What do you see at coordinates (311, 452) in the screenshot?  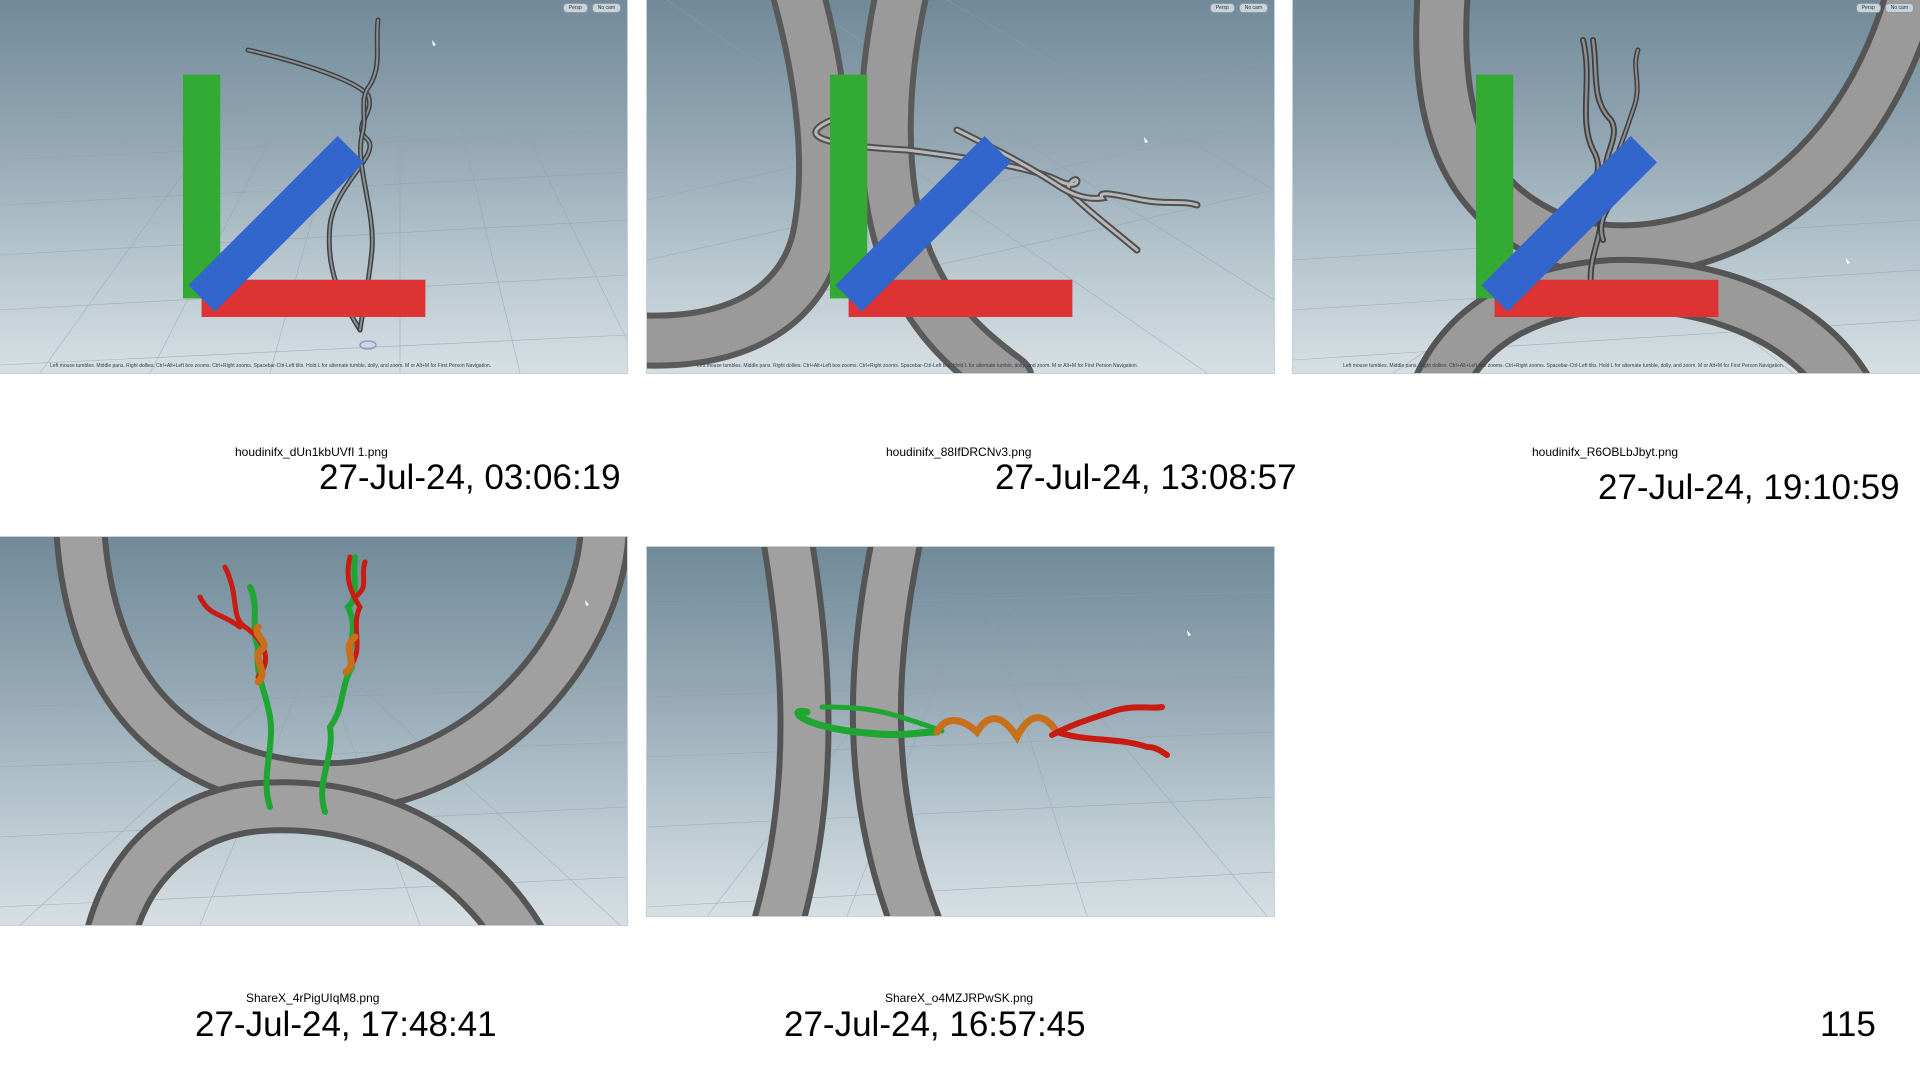 I see `thumbnail-filename-1: houdinifx_dUn1kbUVfI 1.png` at bounding box center [311, 452].